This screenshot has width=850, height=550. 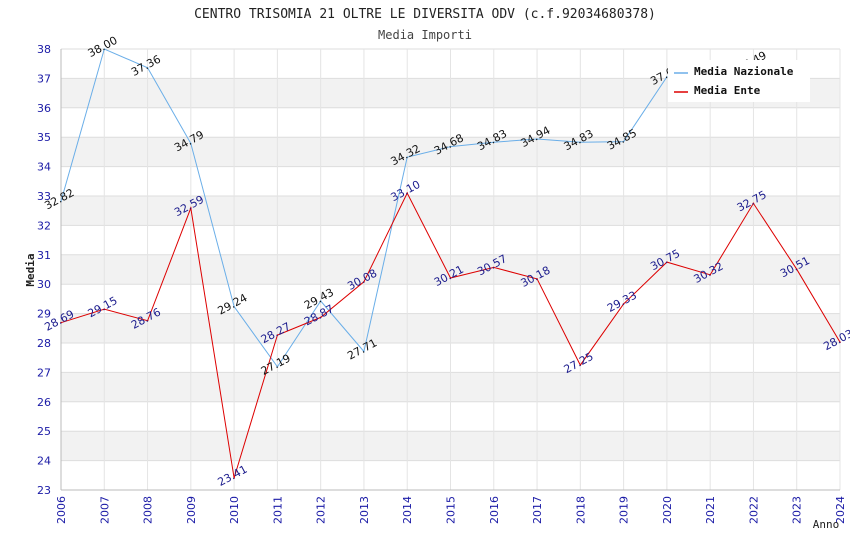 What do you see at coordinates (44, 402) in the screenshot?
I see `y-tick-label: 26` at bounding box center [44, 402].